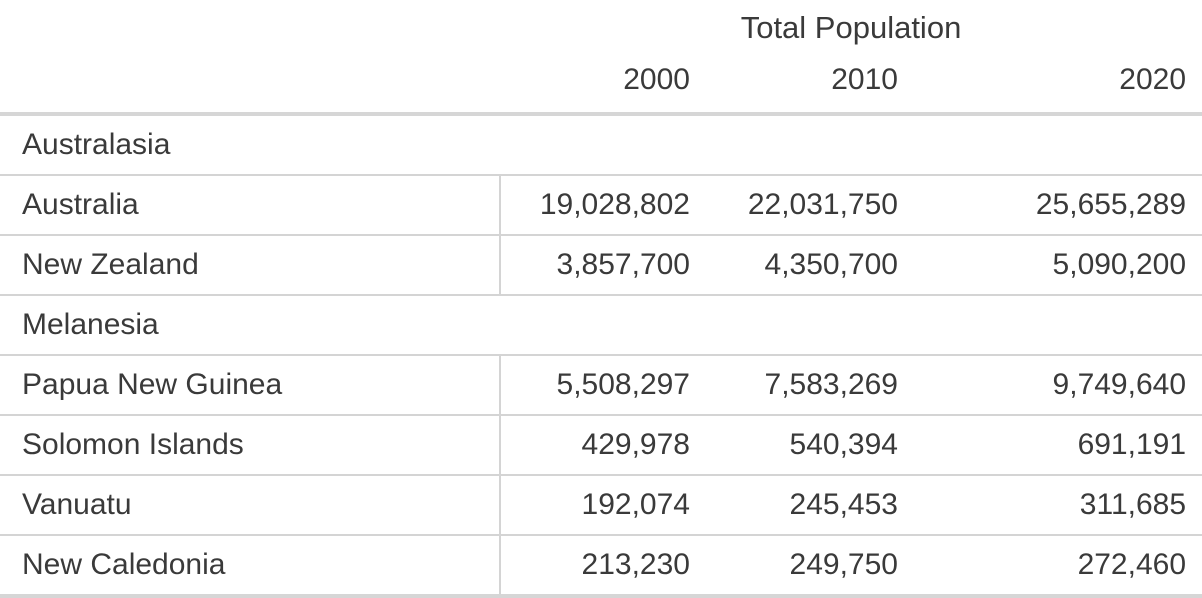 This screenshot has width=1202, height=598. Describe the element at coordinates (250, 265) in the screenshot. I see `country-label: New Zealand` at that location.